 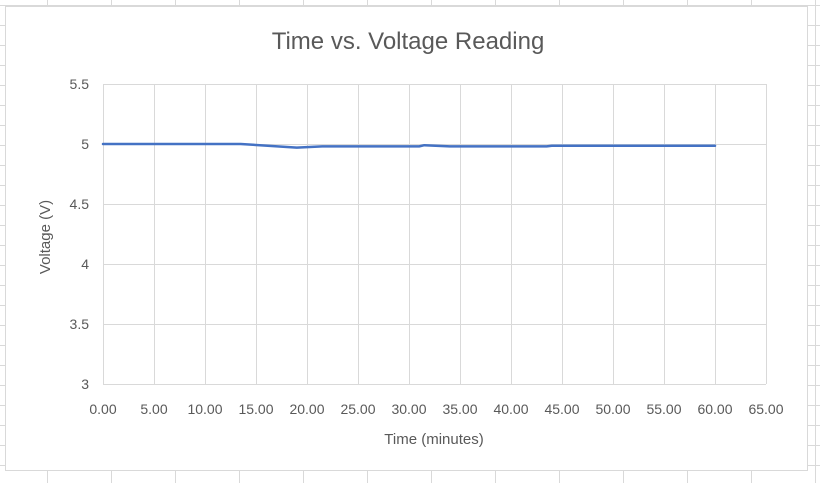 I want to click on x-tick-label: 0.00, so click(x=102, y=409).